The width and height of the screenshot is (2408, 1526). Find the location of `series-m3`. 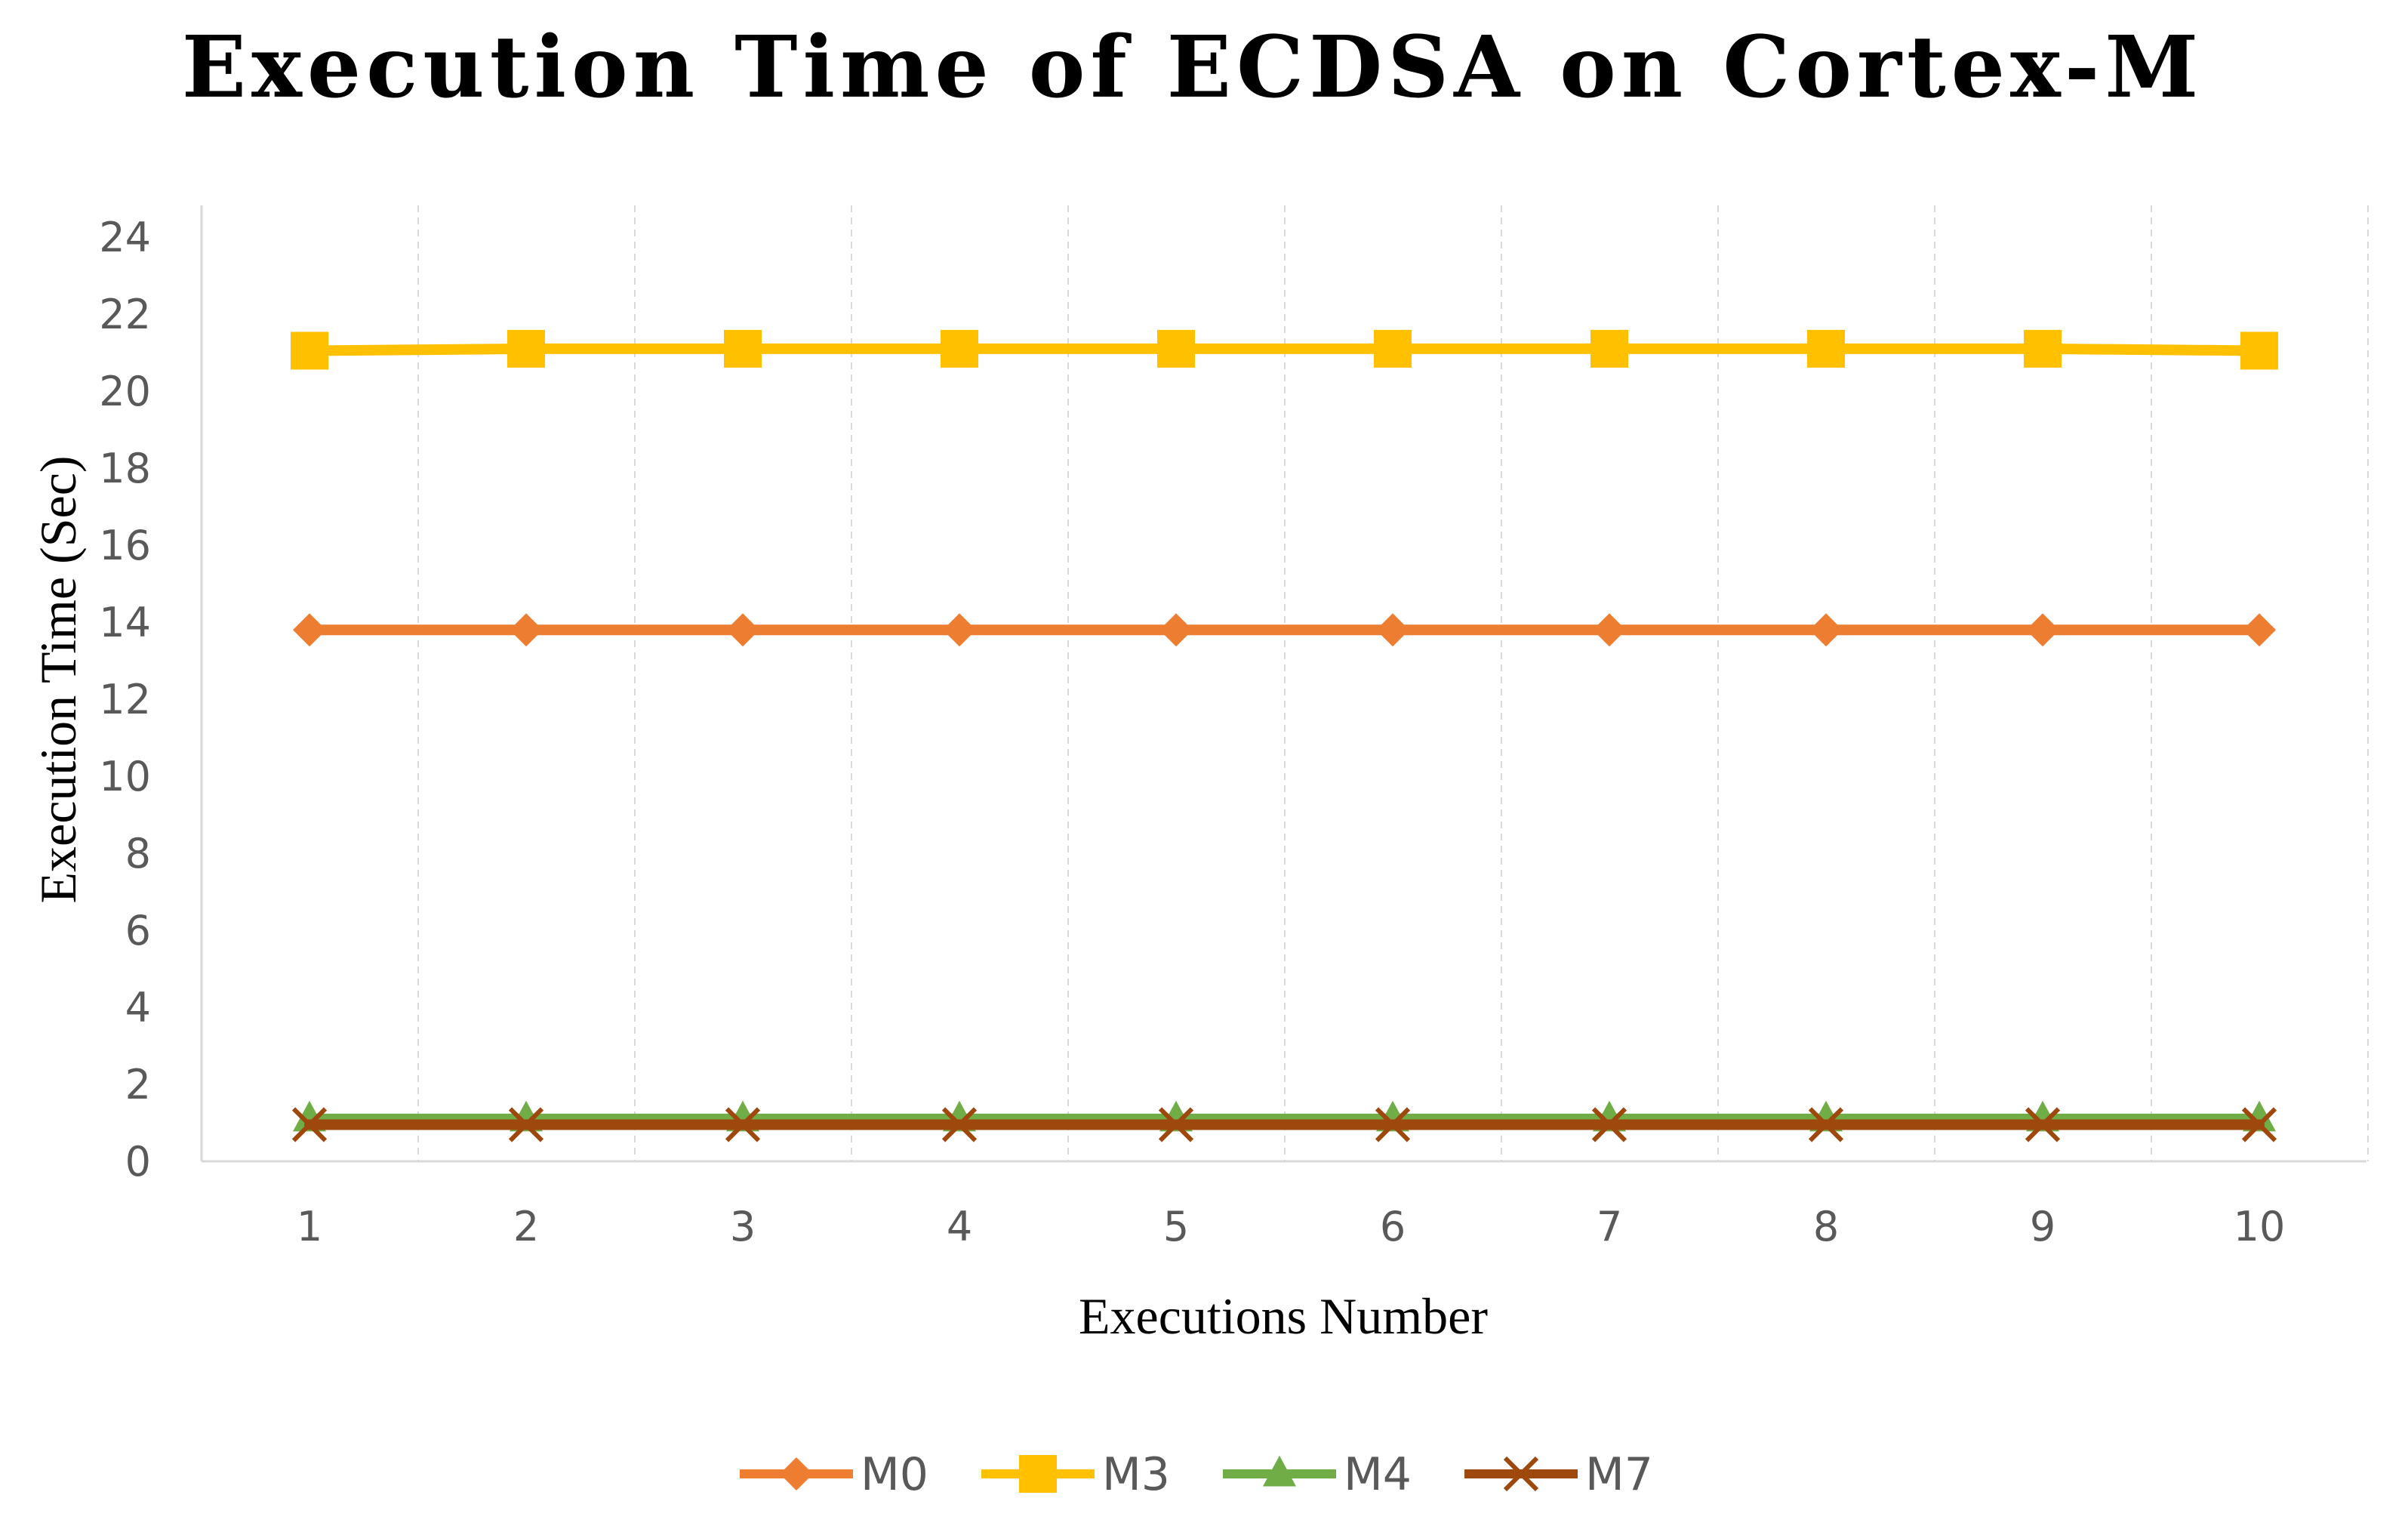

series-m3 is located at coordinates (1284, 349).